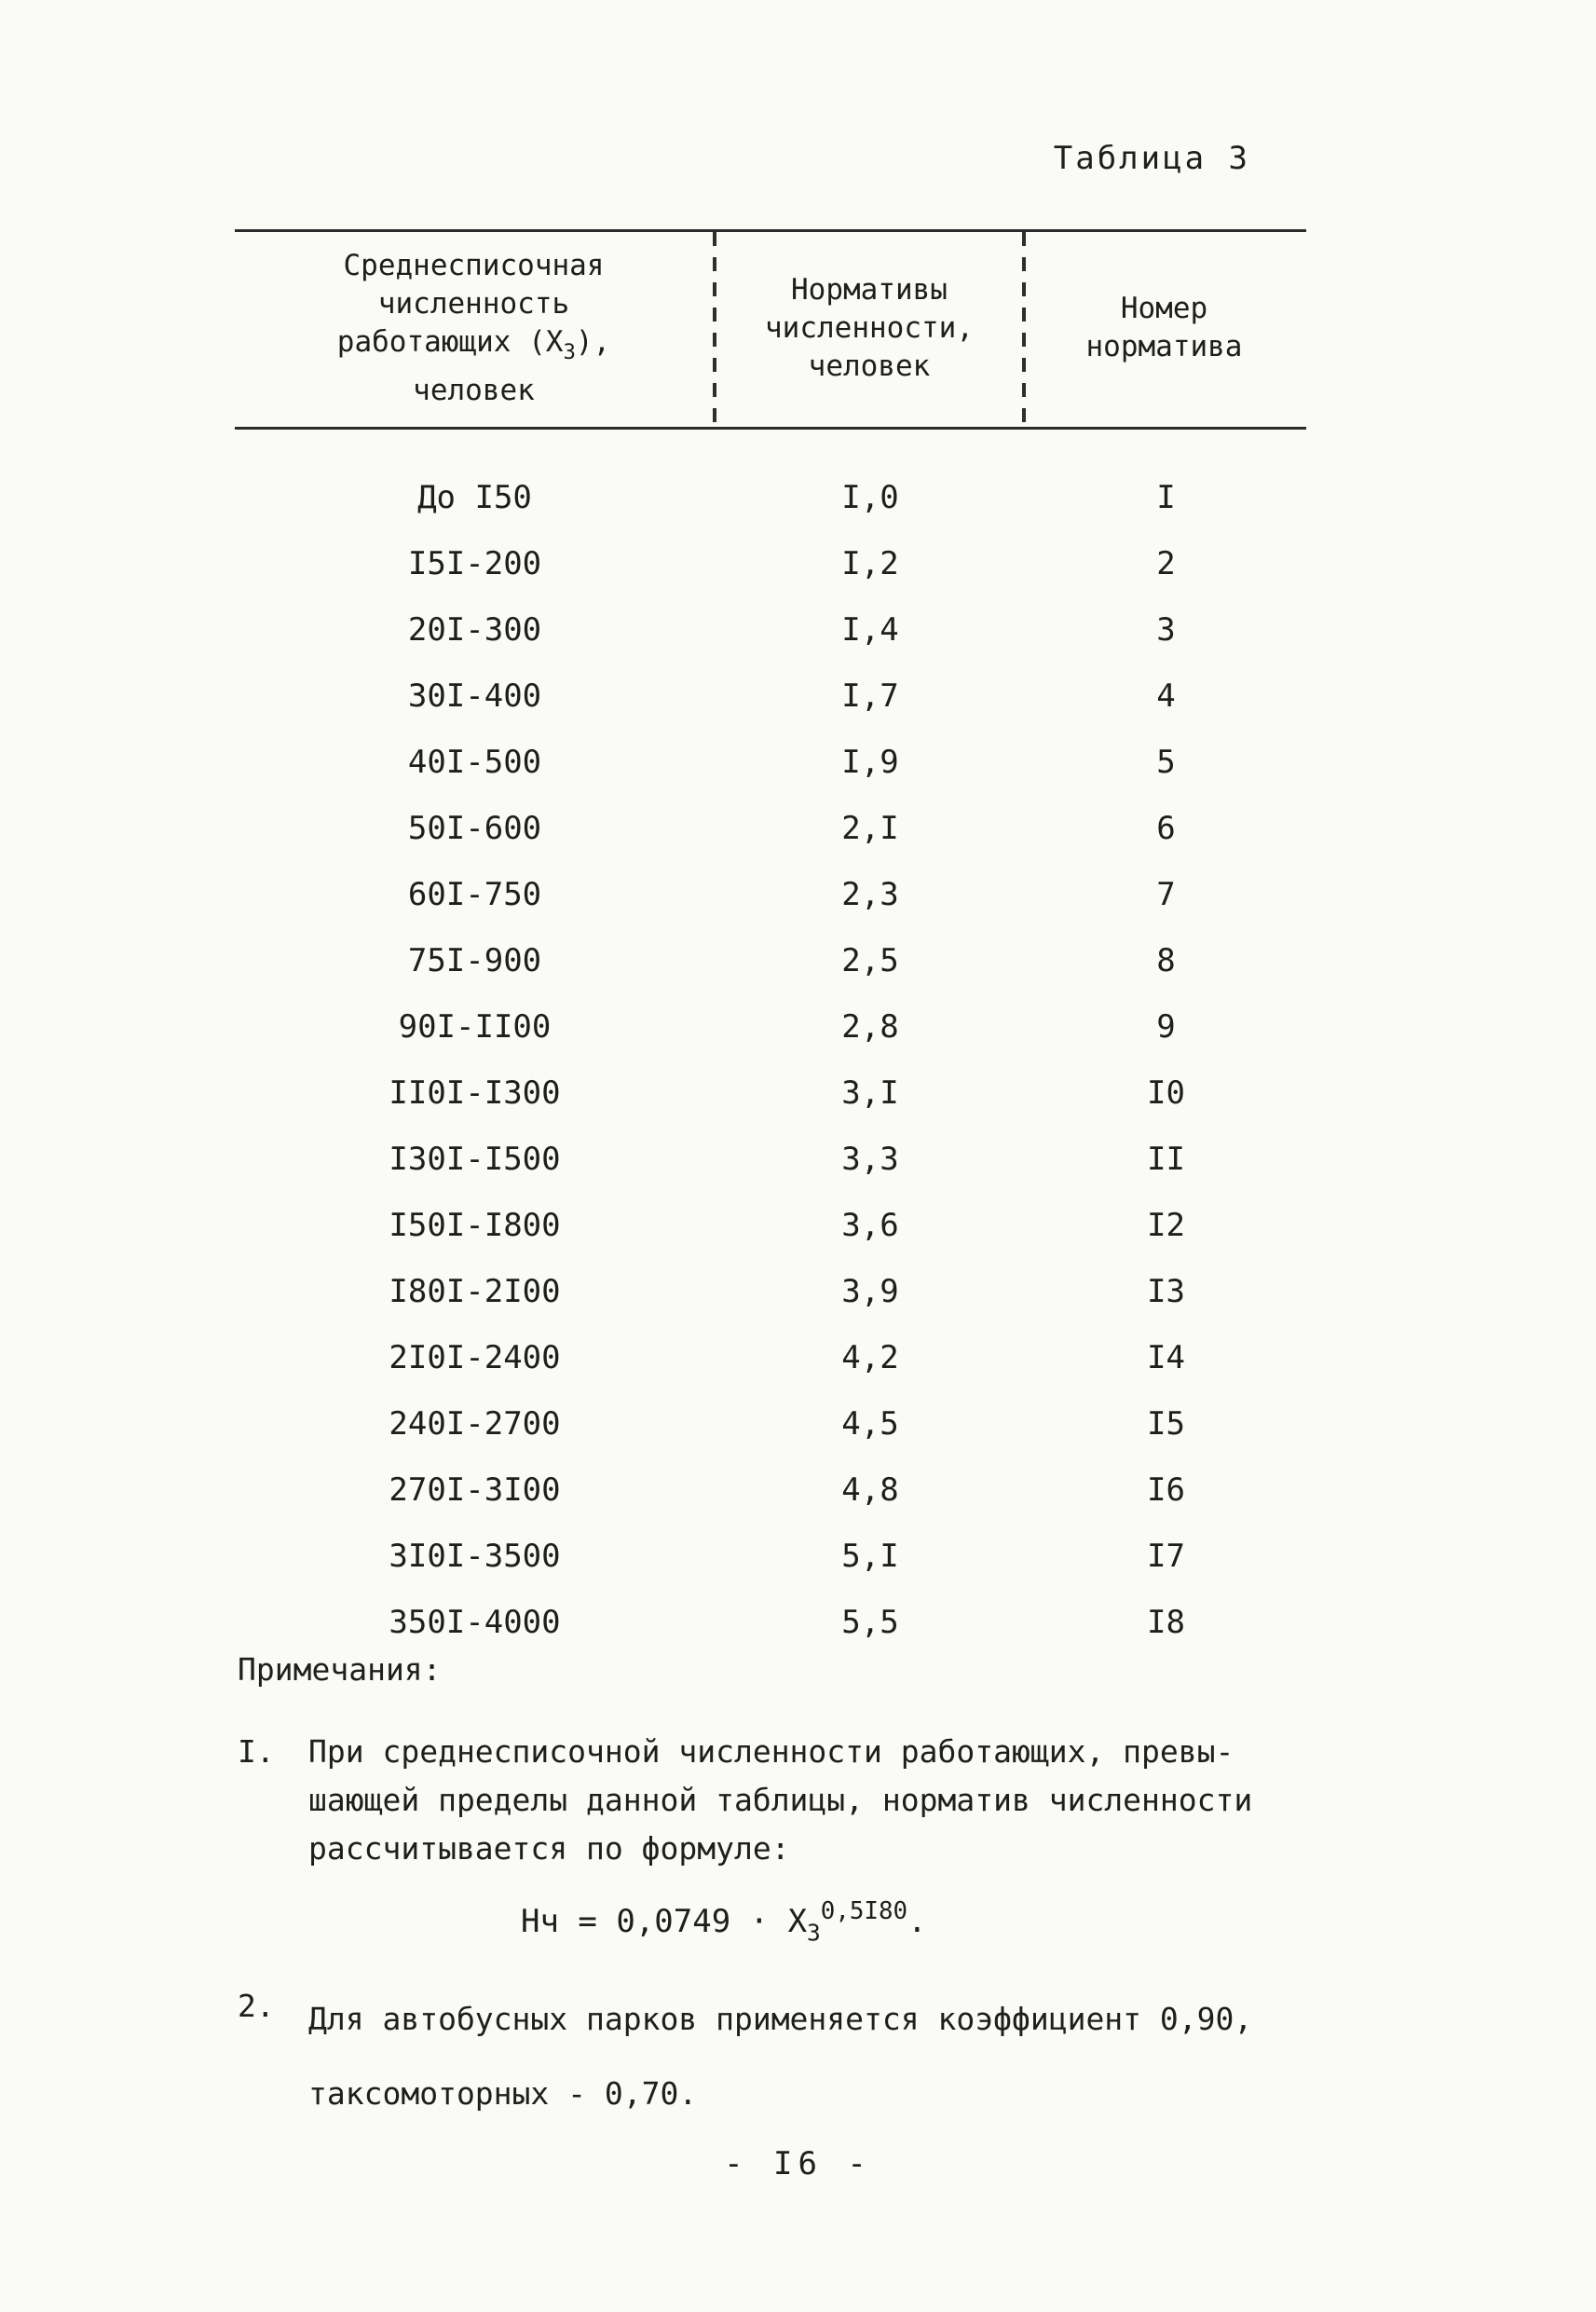 Image resolution: width=1596 pixels, height=2312 pixels. I want to click on cell-norm-number: I5, so click(1166, 1424).